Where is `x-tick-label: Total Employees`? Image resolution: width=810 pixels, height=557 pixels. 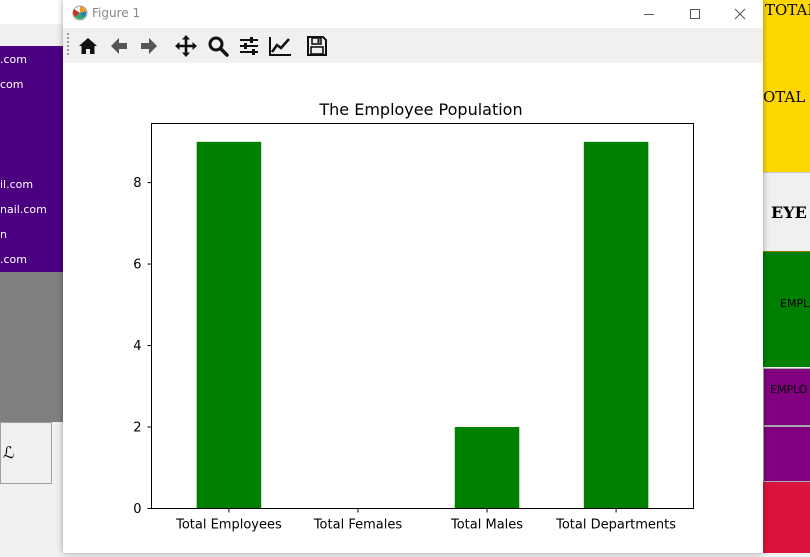
x-tick-label: Total Employees is located at coordinates (228, 525).